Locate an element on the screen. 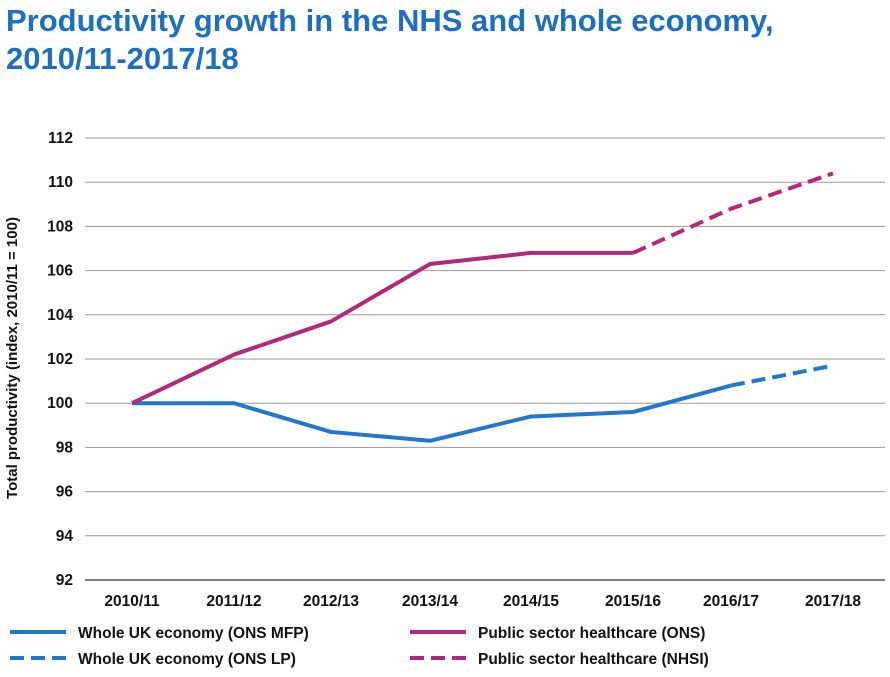  x-tick-label: 2014/15 is located at coordinates (531, 601).